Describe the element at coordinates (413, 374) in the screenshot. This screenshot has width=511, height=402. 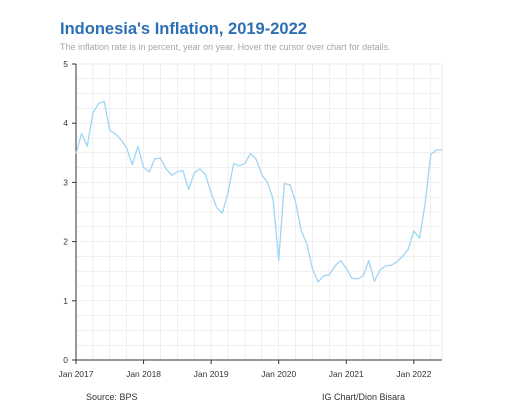
I see `x-tick-label: Jan 2022` at that location.